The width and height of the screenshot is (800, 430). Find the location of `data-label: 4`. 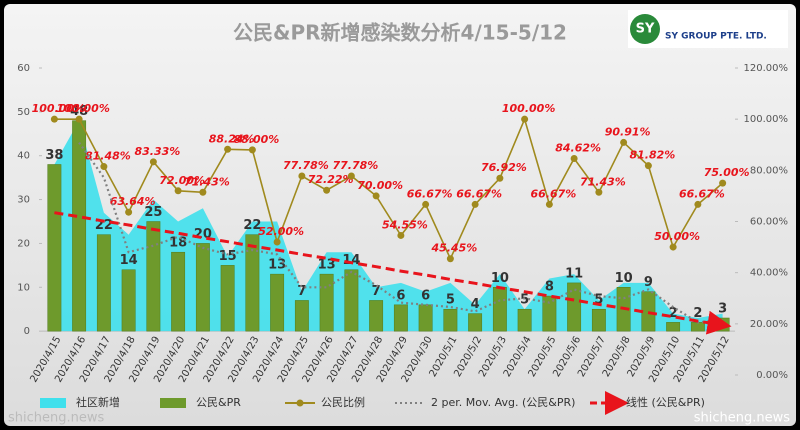

data-label: 4 is located at coordinates (475, 304).